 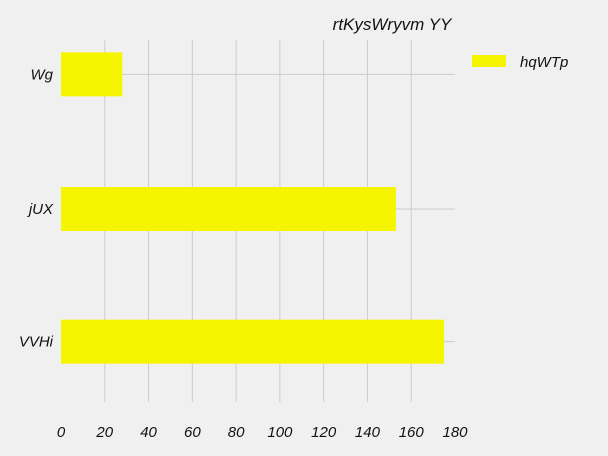 I want to click on x-tick-label: 100, so click(x=280, y=432).